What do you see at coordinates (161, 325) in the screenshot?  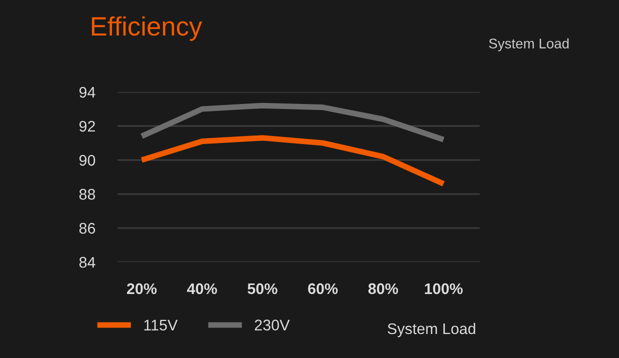 I see `legend-label: 115V` at bounding box center [161, 325].